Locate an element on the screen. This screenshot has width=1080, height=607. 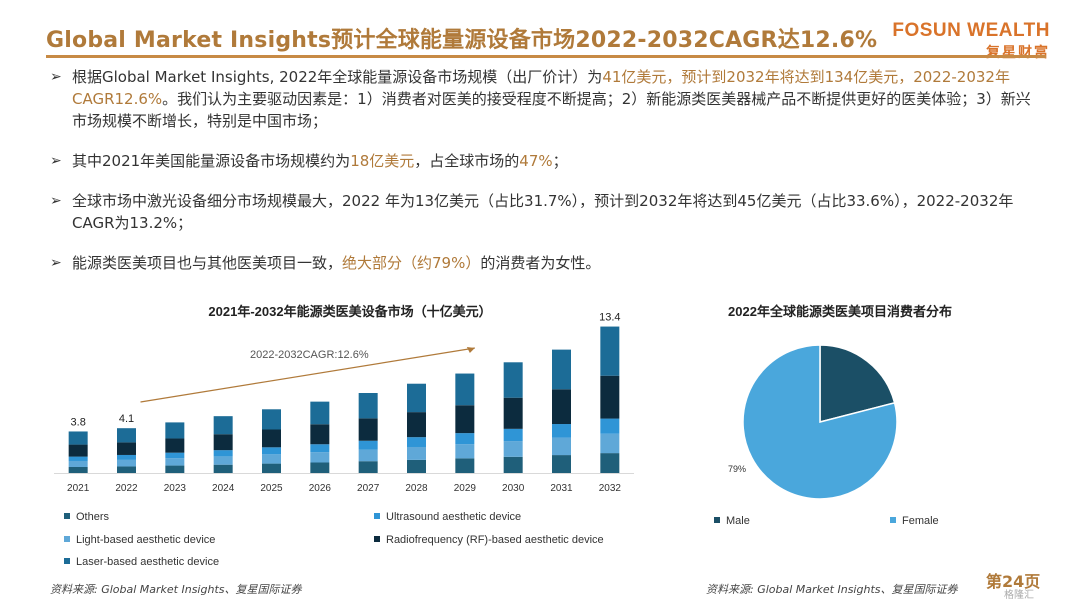
brand-name-en: FOSUN WEALTH is located at coordinates (971, 30).